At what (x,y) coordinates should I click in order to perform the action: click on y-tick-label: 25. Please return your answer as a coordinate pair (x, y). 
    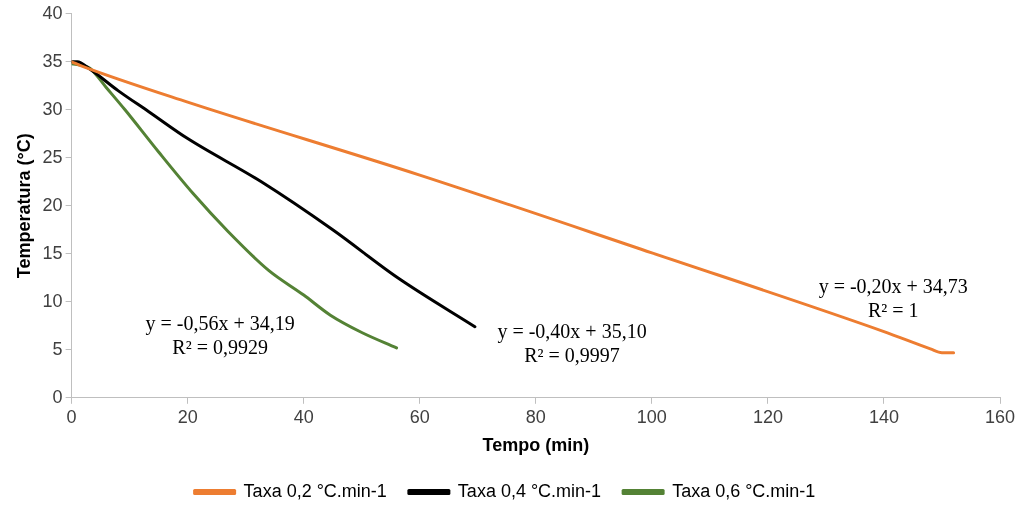
    Looking at the image, I should click on (52, 156).